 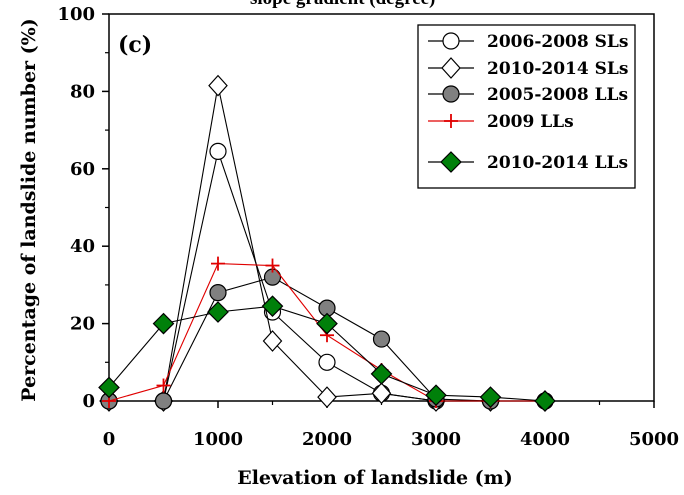 What do you see at coordinates (82, 91) in the screenshot?
I see `y-tick-label: 80` at bounding box center [82, 91].